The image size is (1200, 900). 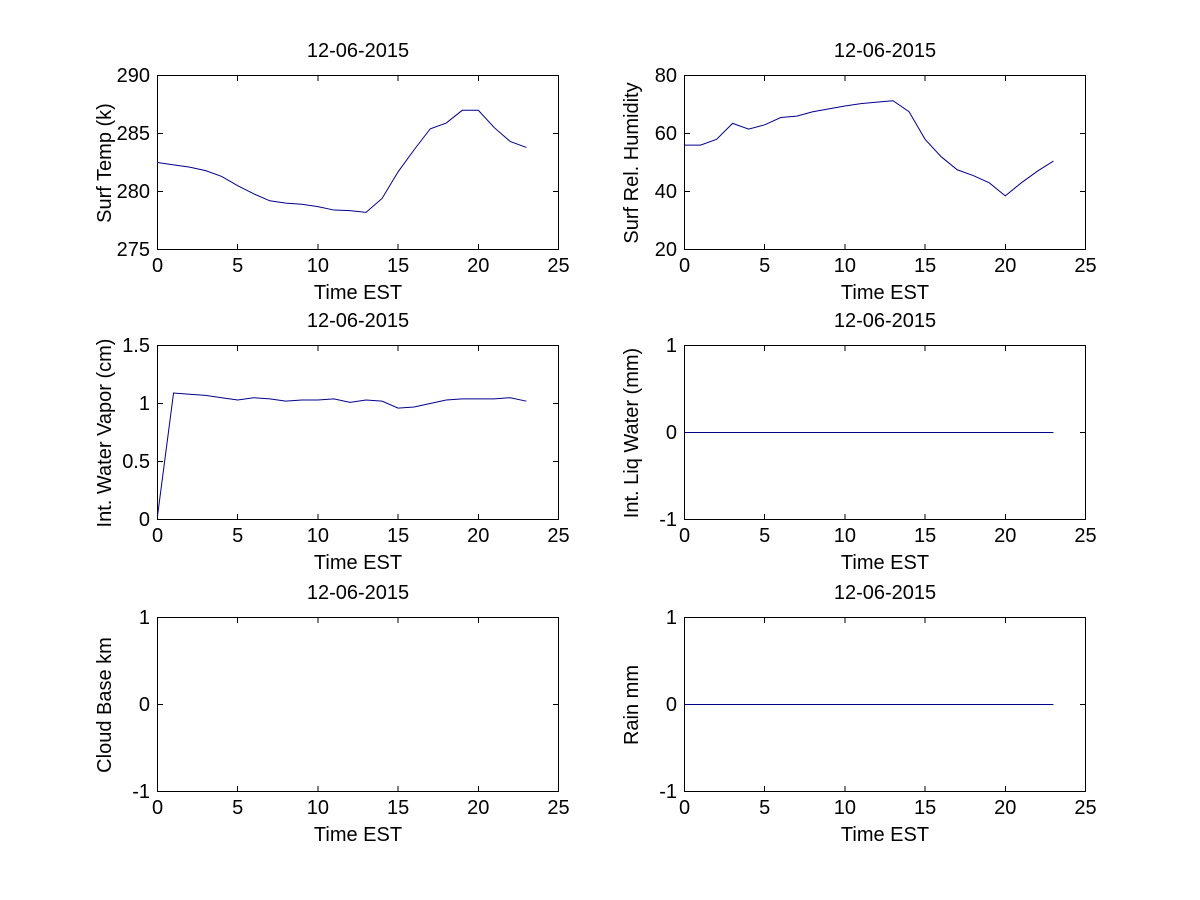 What do you see at coordinates (136, 461) in the screenshot?
I see `y-tick-label: 0.5` at bounding box center [136, 461].